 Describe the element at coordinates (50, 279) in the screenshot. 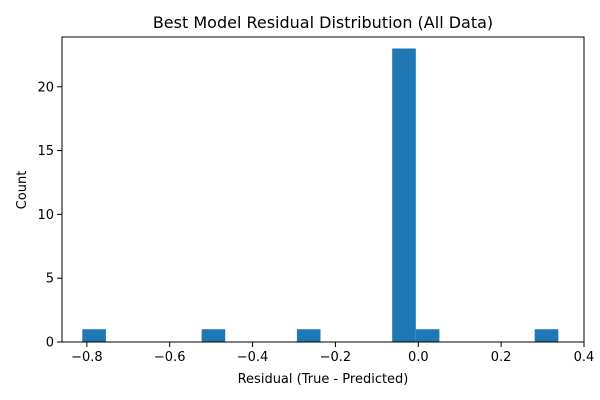

I see `y-tick-label-1: 5` at that location.